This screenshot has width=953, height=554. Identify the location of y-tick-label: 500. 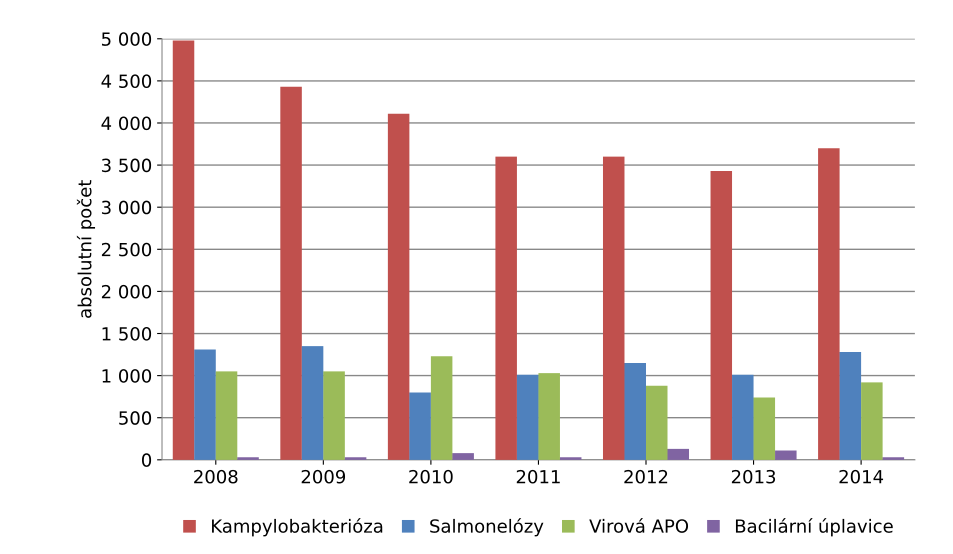
(135, 418).